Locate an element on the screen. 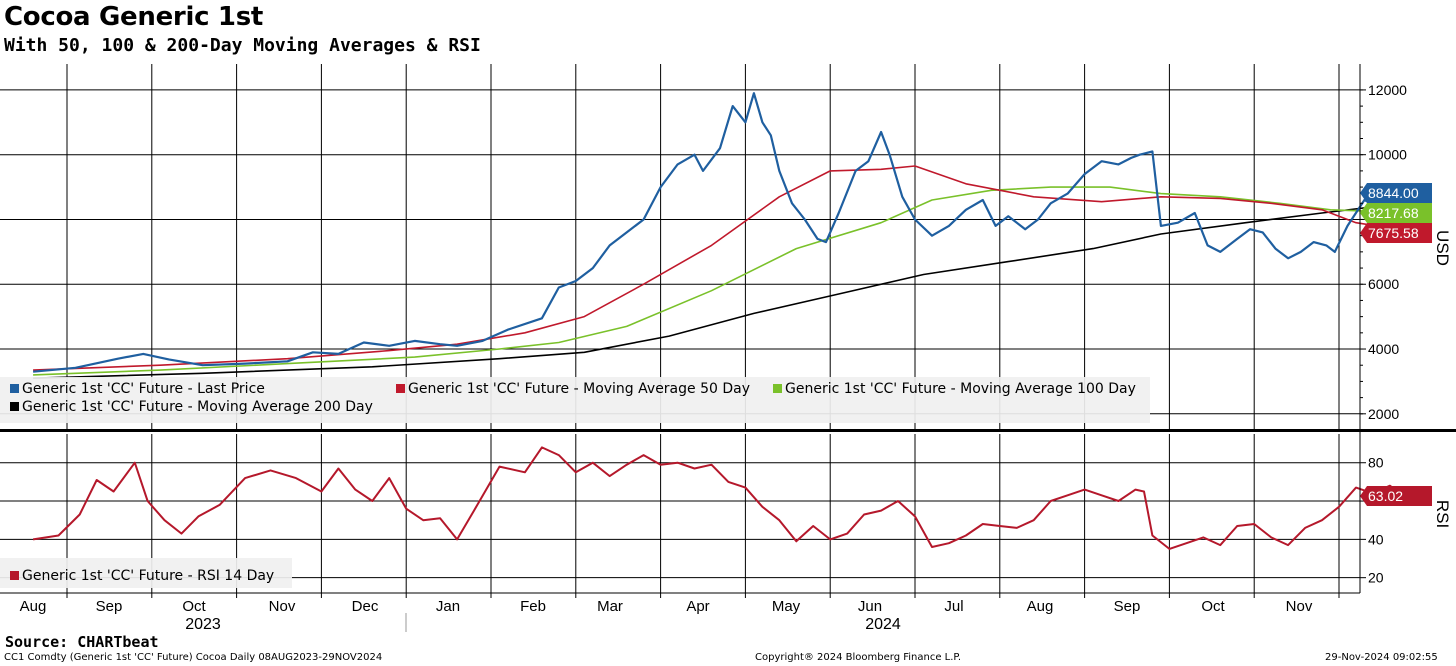  rsi-legend-box is located at coordinates (146, 573).